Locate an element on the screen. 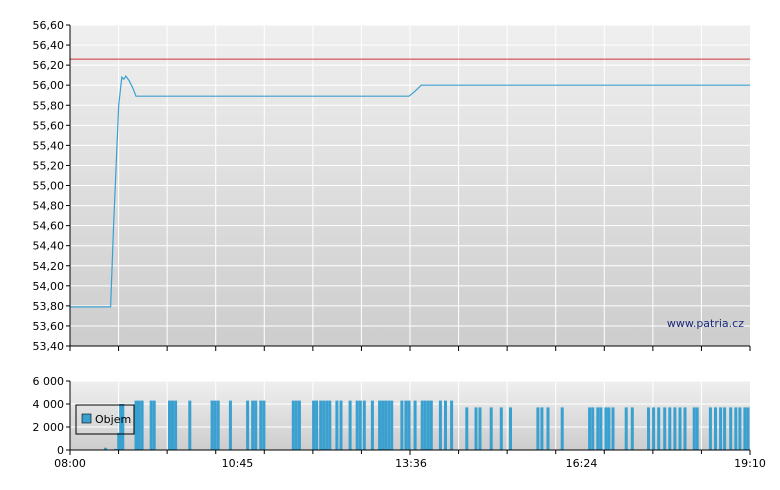 This screenshot has width=780, height=490. price-tick-label: 56,00 is located at coordinates (49, 85).